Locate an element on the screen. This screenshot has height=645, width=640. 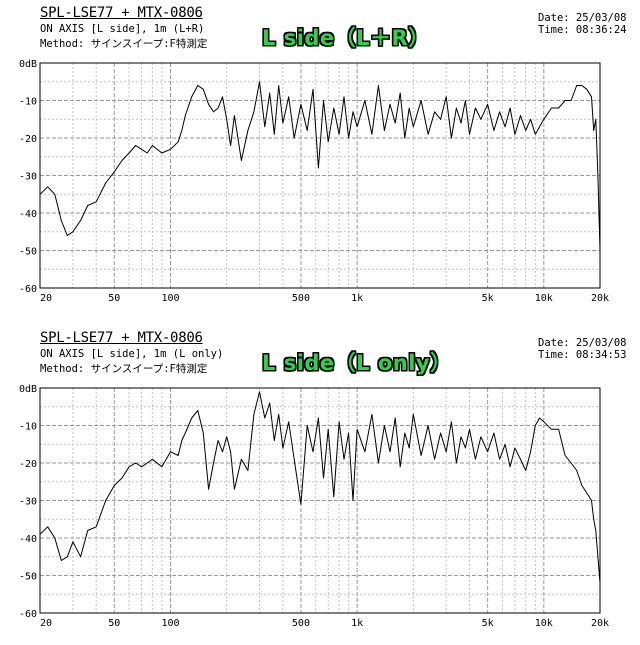
chart-badge: L side（L only） is located at coordinates (357, 363).